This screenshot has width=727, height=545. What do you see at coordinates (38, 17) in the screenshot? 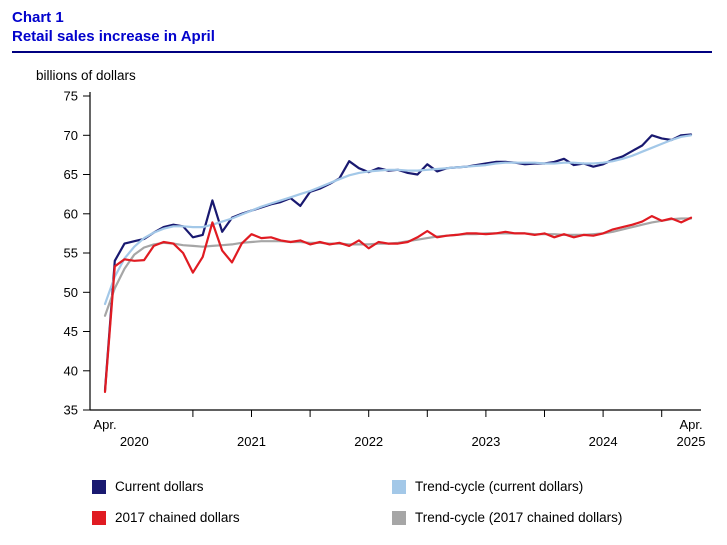
I see `chart-number: Chart 1` at bounding box center [38, 17].